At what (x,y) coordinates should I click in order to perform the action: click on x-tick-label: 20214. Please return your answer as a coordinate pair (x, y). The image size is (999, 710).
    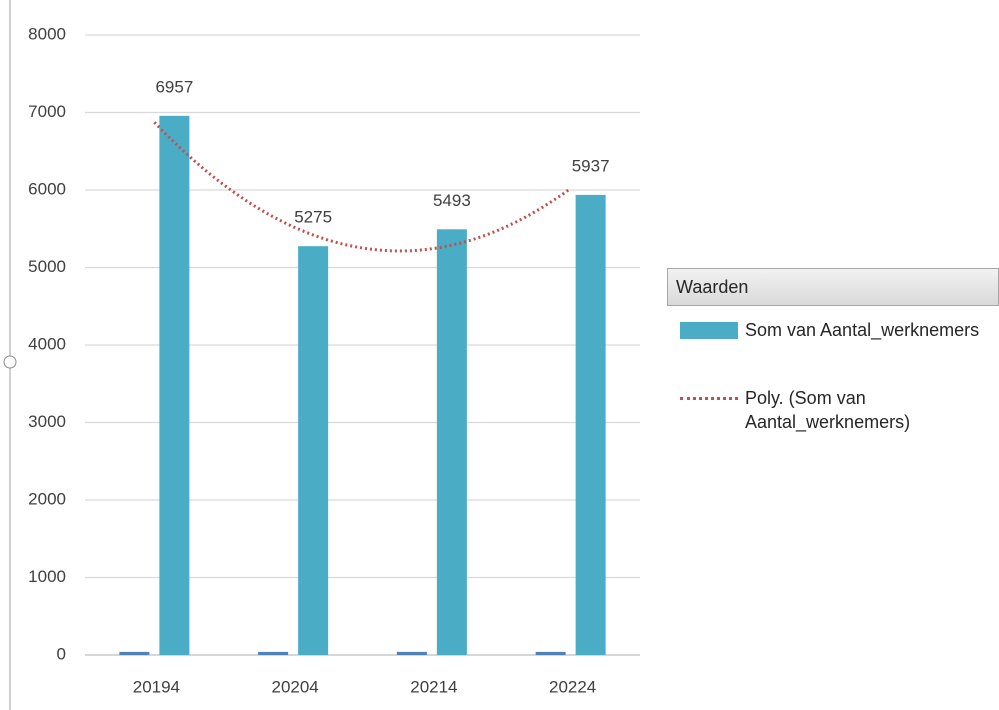
    Looking at the image, I should click on (433, 686).